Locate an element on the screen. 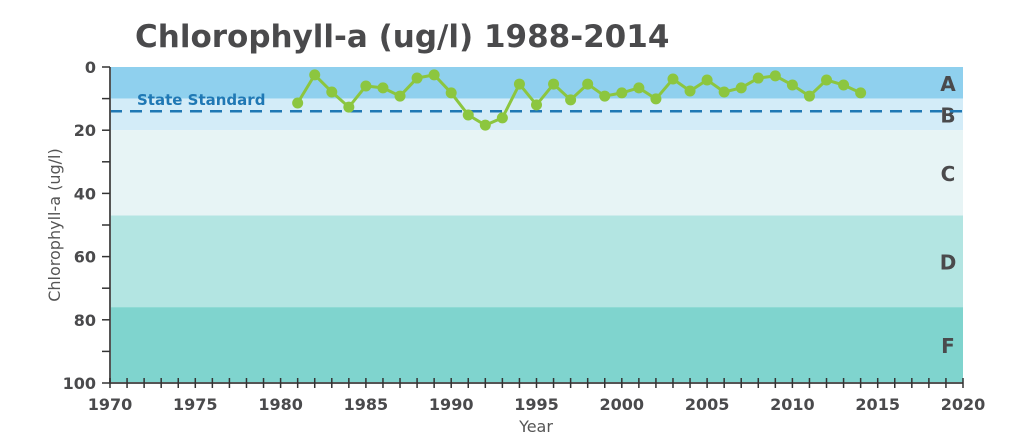 This screenshot has width=1024, height=447. chart-title: Chlorophyll-a (ug/l) 1988-2014 is located at coordinates (402, 37).